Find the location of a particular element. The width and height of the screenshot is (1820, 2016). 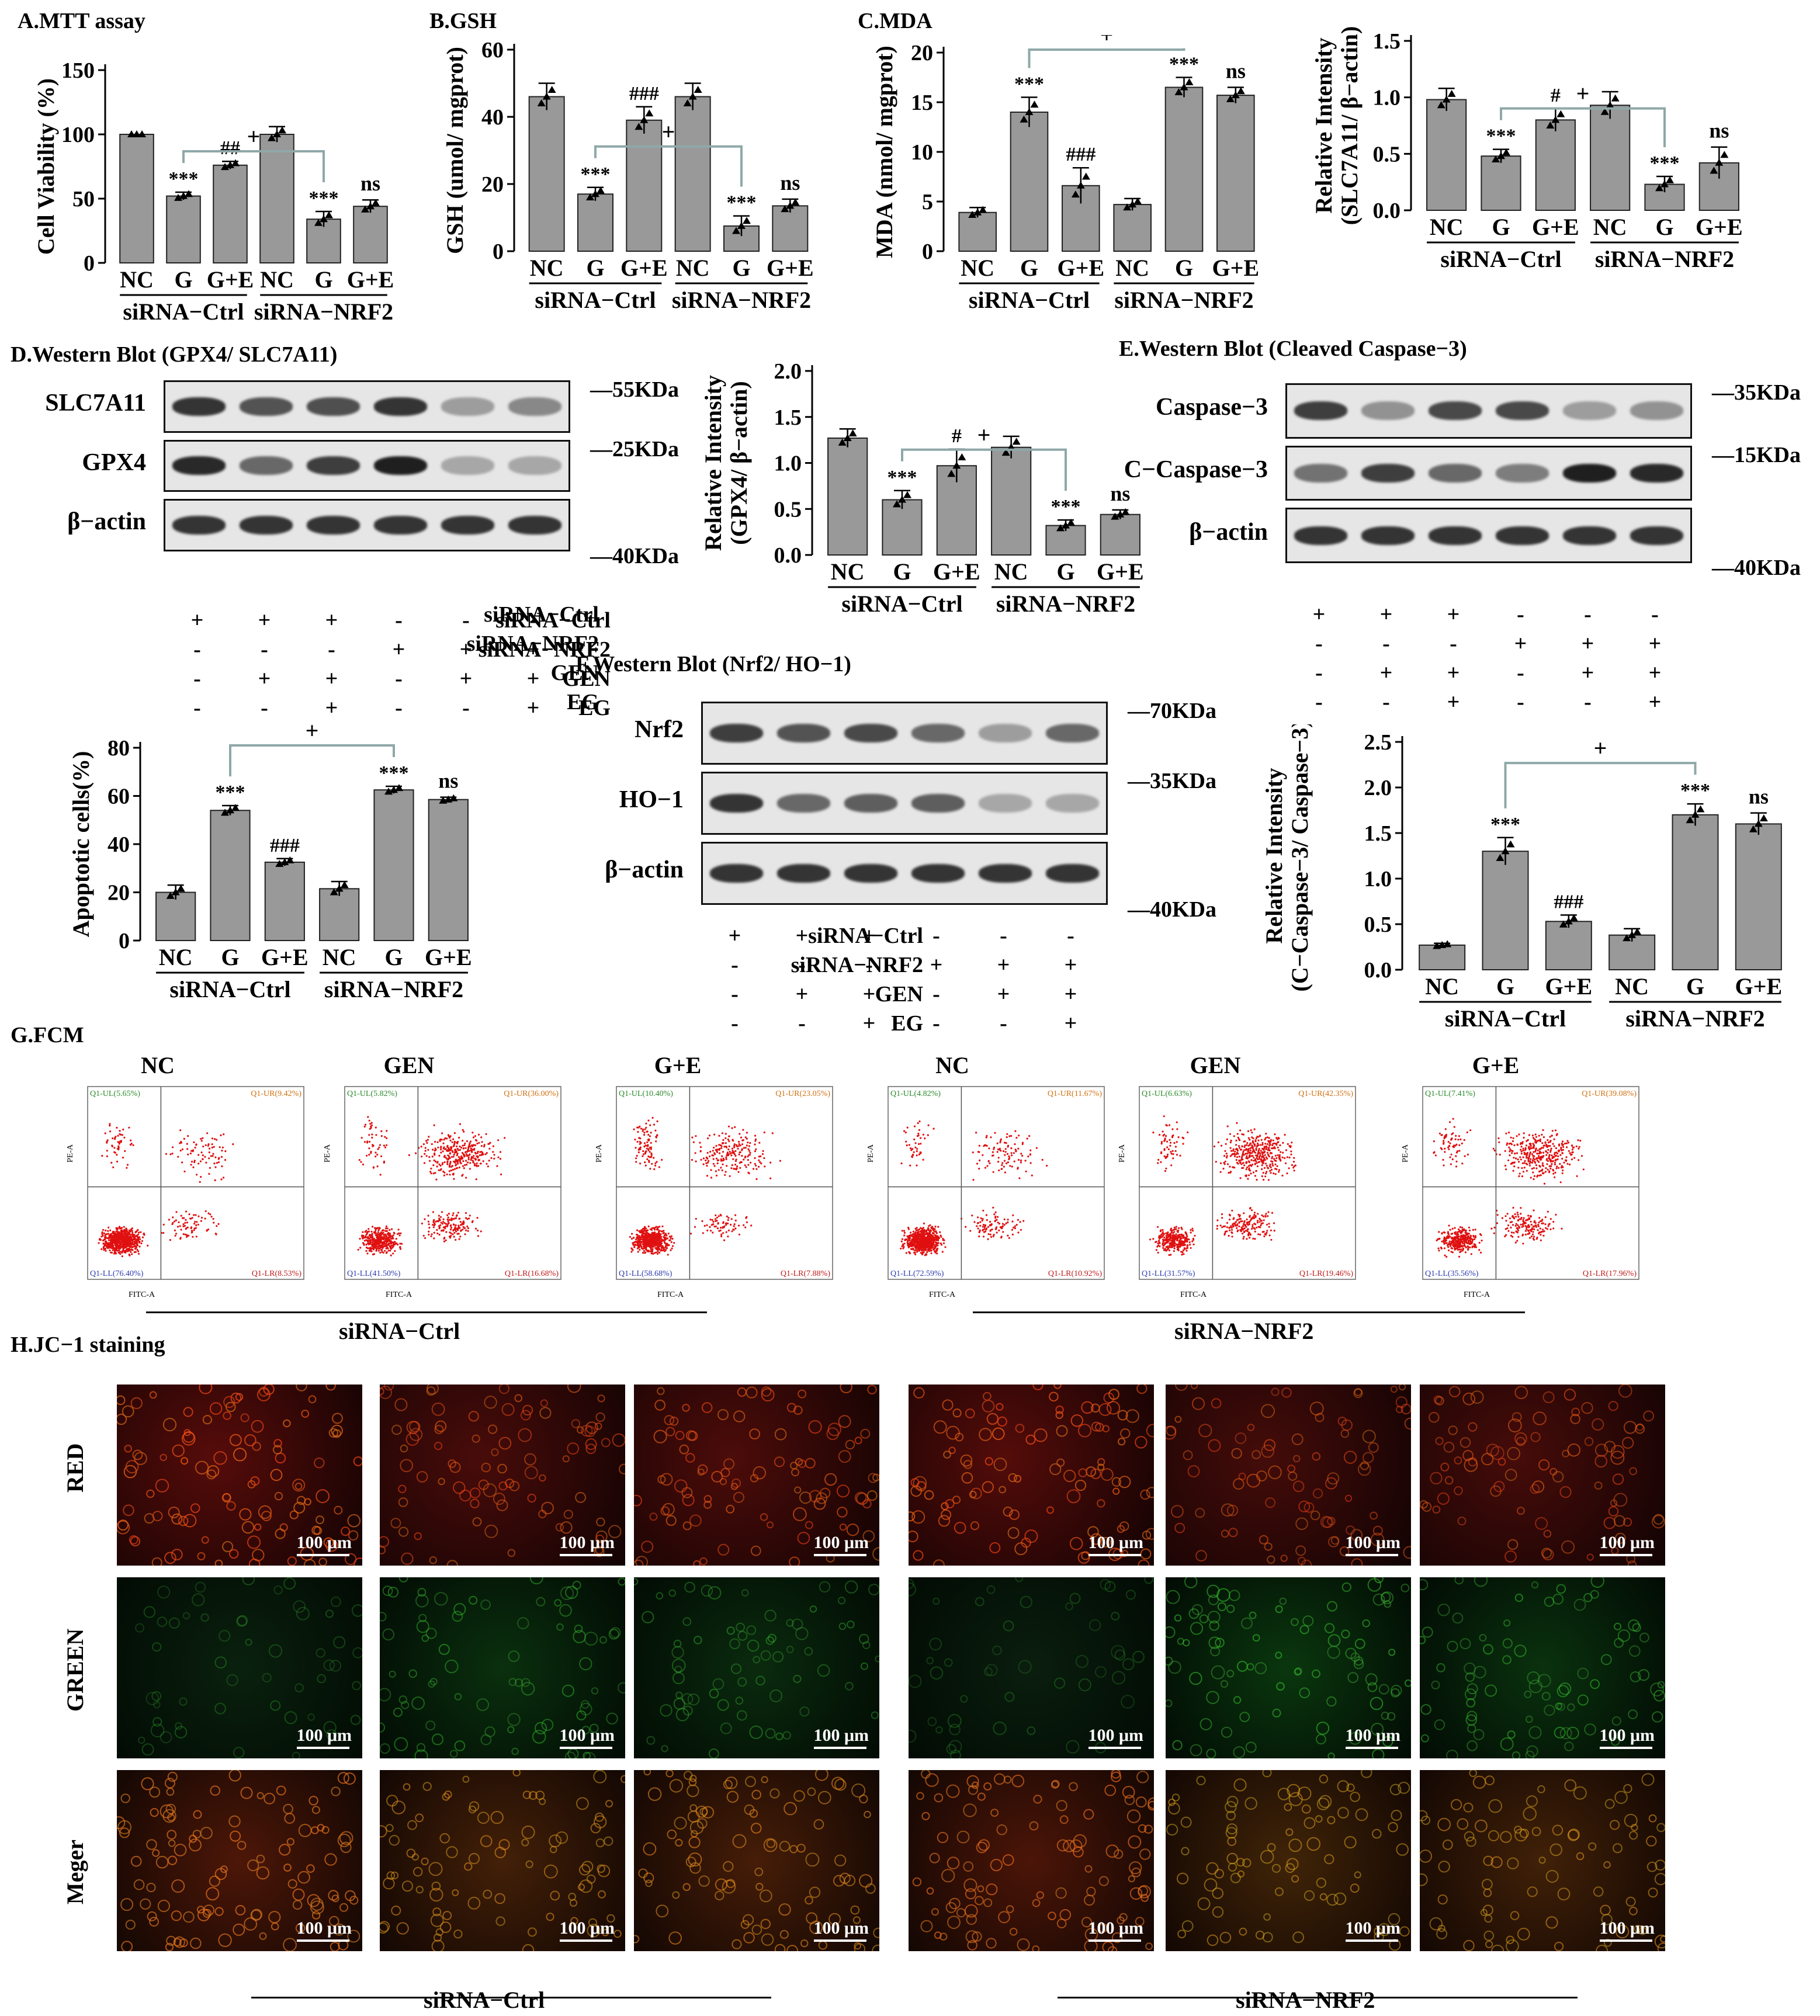

quadrant-lr: Q1-LR(10.92%) is located at coordinates (1075, 1273).